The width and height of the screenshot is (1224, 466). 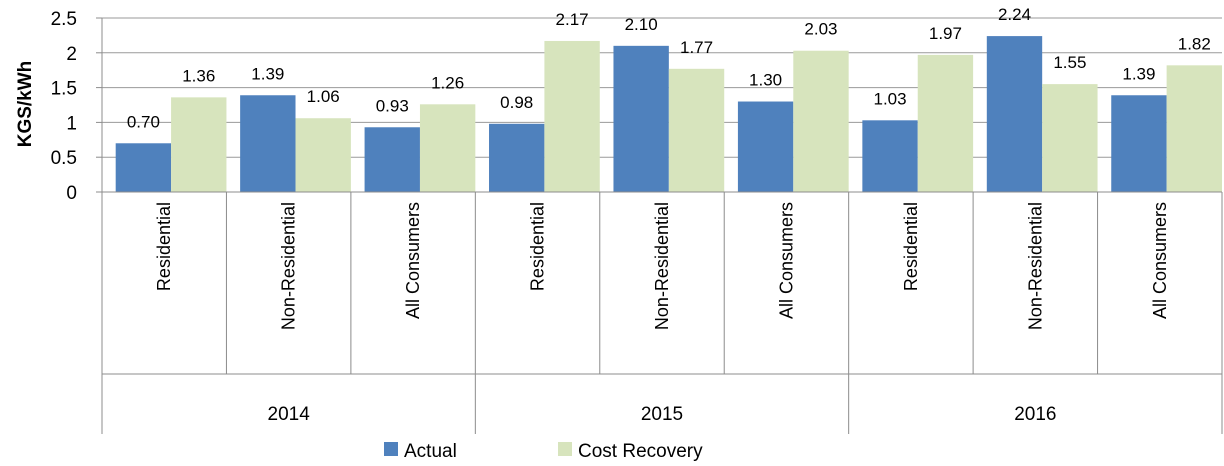 I want to click on data-label: 0.70, so click(x=143, y=121).